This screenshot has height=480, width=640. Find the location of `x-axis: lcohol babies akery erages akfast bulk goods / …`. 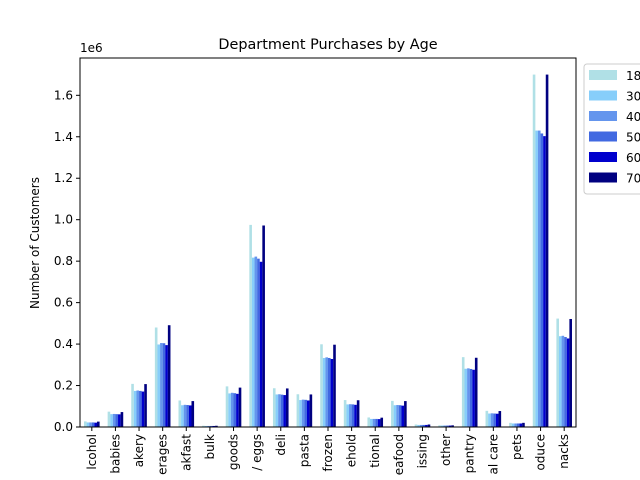

x-axis: lcohol babies akery erages akfast bulk goods / … is located at coordinates (328, 451).